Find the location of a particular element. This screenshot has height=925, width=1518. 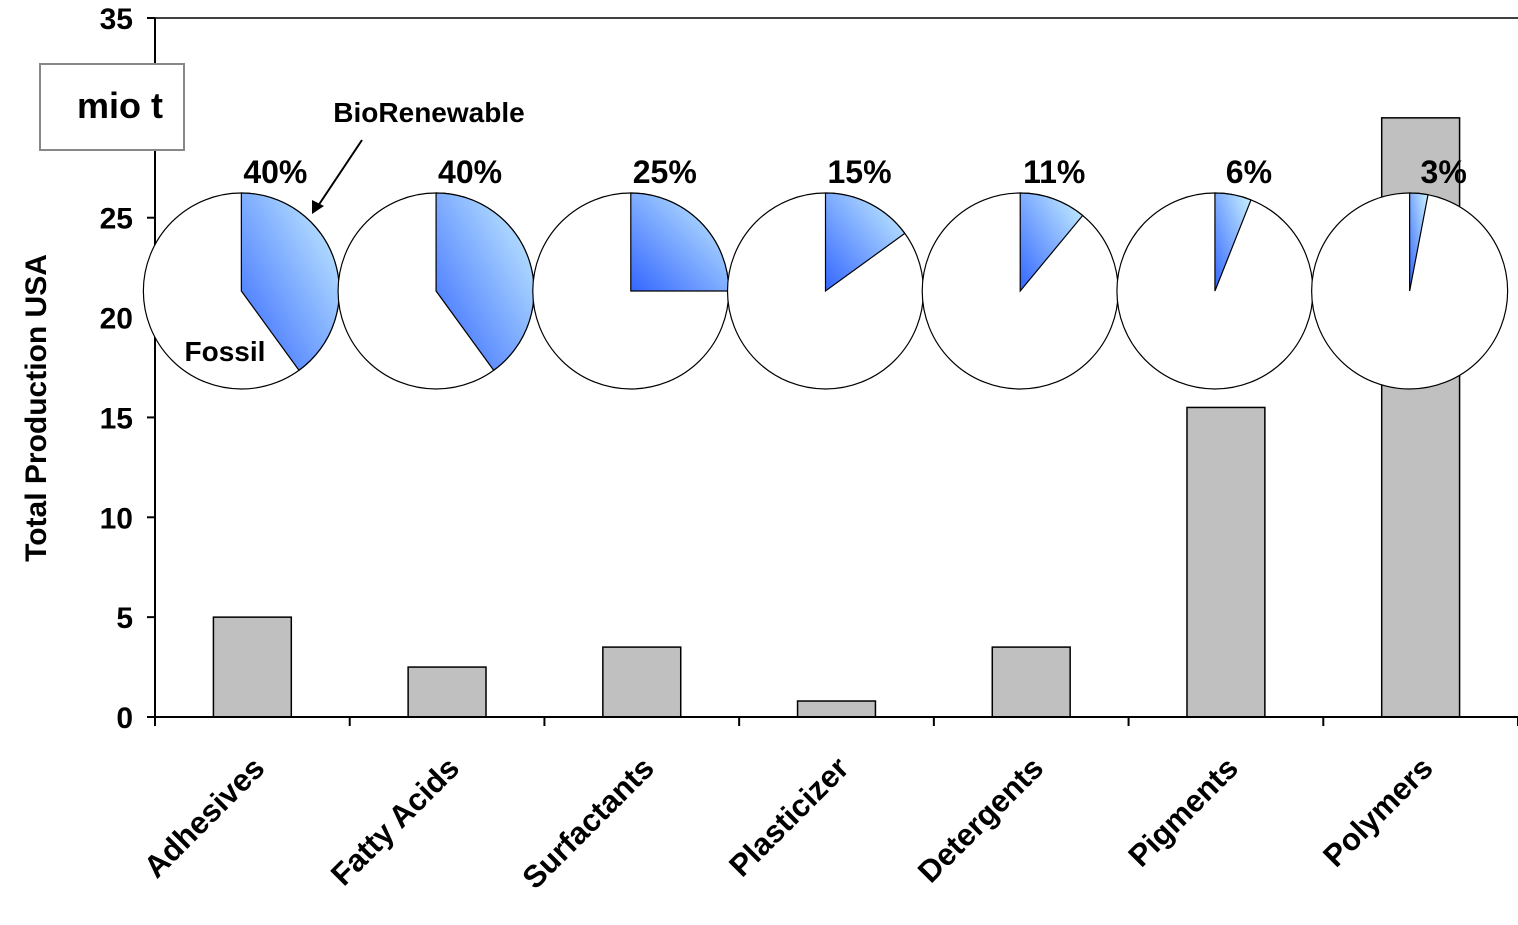

y-tick-label: 20 is located at coordinates (116, 319).